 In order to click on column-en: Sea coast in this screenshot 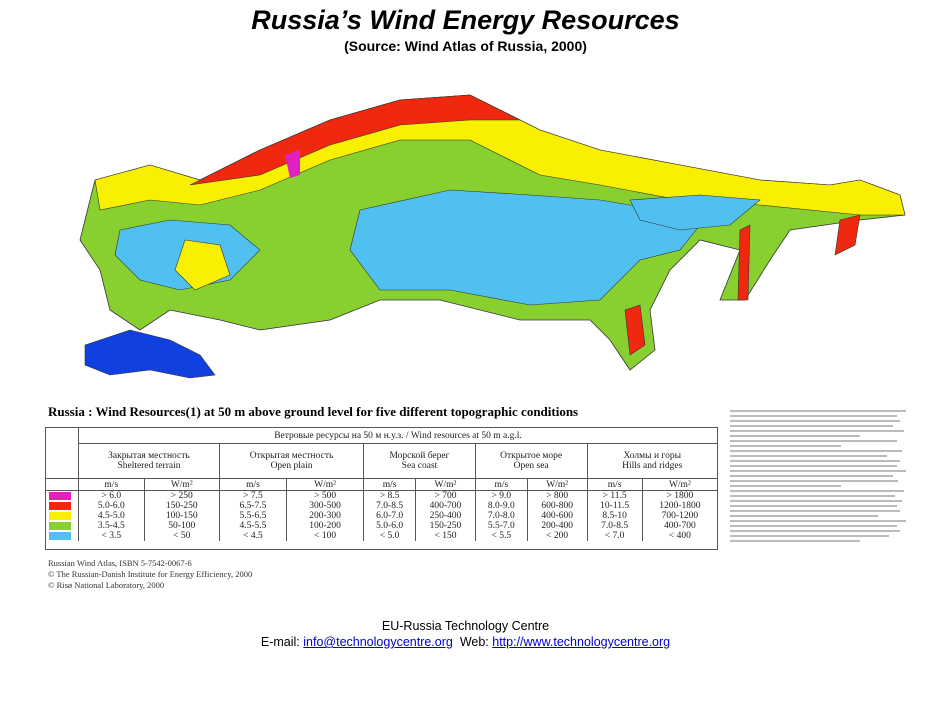, I will do `click(419, 466)`.